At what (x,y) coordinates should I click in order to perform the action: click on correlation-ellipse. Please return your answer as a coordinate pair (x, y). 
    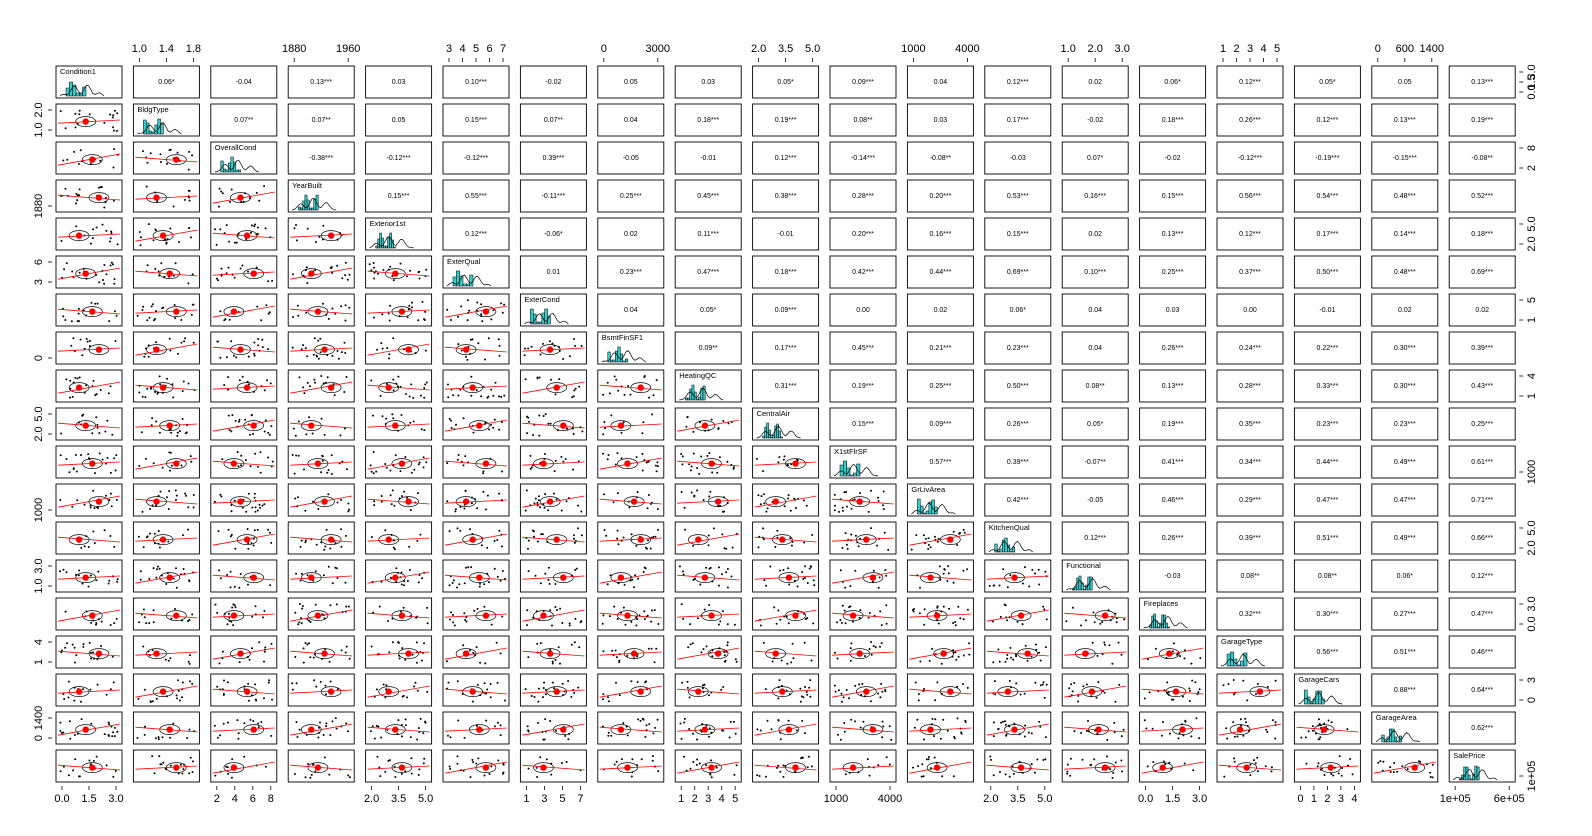
    Looking at the image, I should click on (479, 577).